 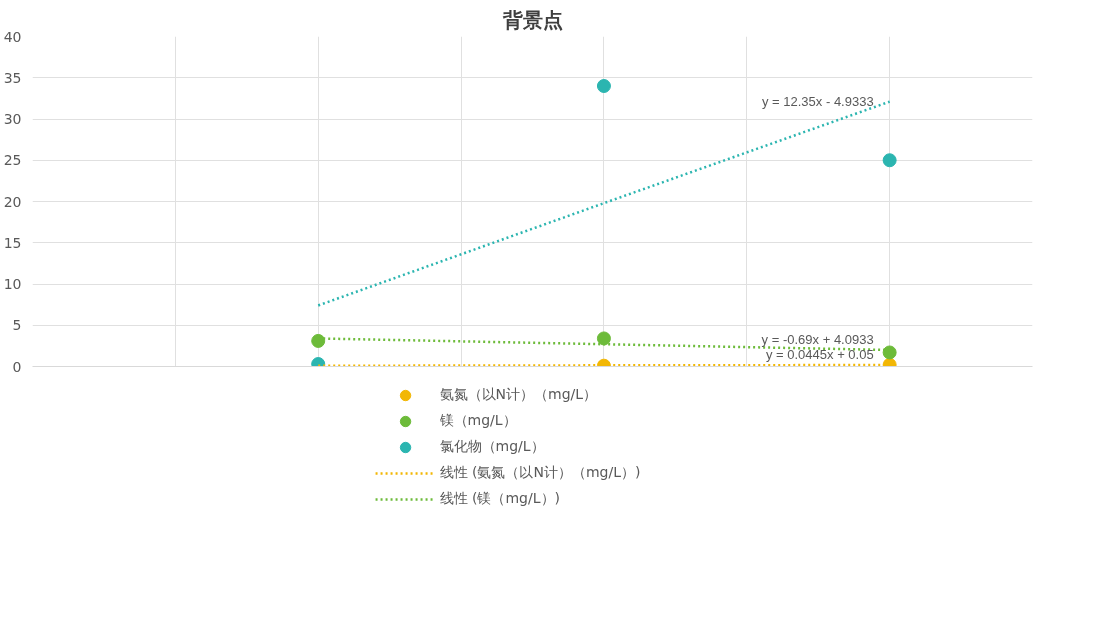 I want to click on legend-label: 线性 (镁（mg/L）), so click(x=499, y=498).